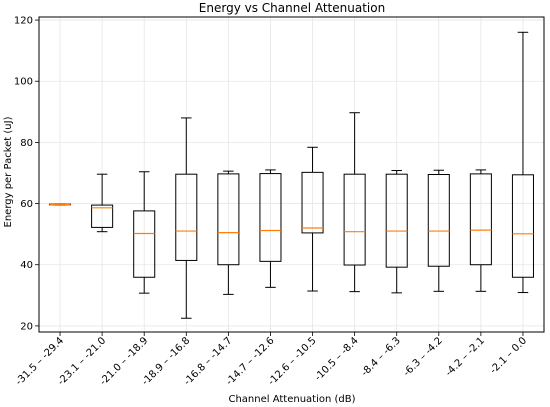 The image size is (550, 407). I want to click on y-tick-label: 20, so click(26, 326).